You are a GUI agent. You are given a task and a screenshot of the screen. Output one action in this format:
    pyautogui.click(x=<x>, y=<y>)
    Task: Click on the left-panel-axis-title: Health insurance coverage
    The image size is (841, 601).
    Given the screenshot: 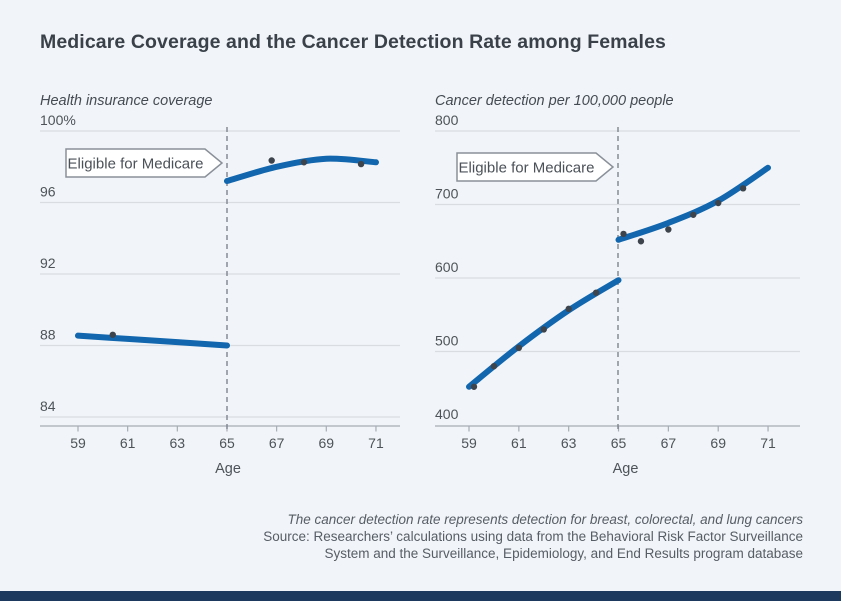 What is the action you would take?
    pyautogui.click(x=126, y=101)
    